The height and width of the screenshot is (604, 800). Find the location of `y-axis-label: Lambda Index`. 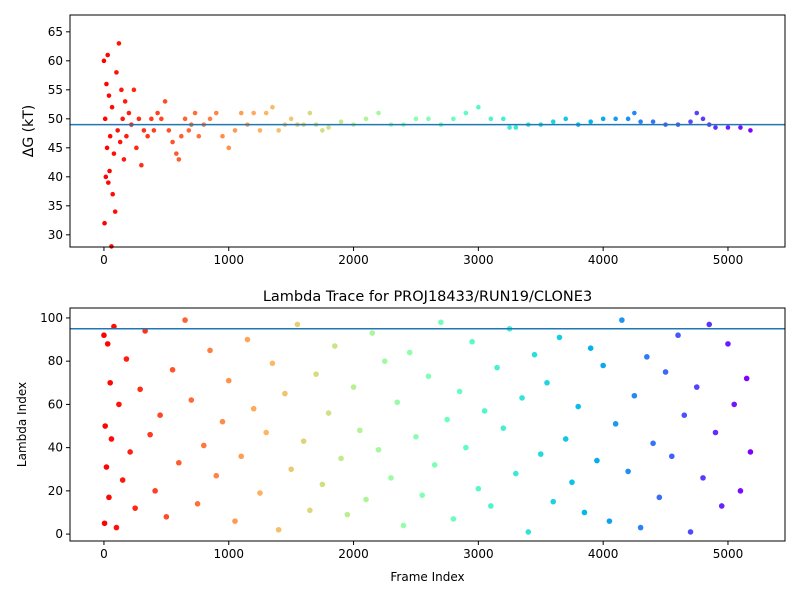

y-axis-label: Lambda Index is located at coordinates (22, 424).